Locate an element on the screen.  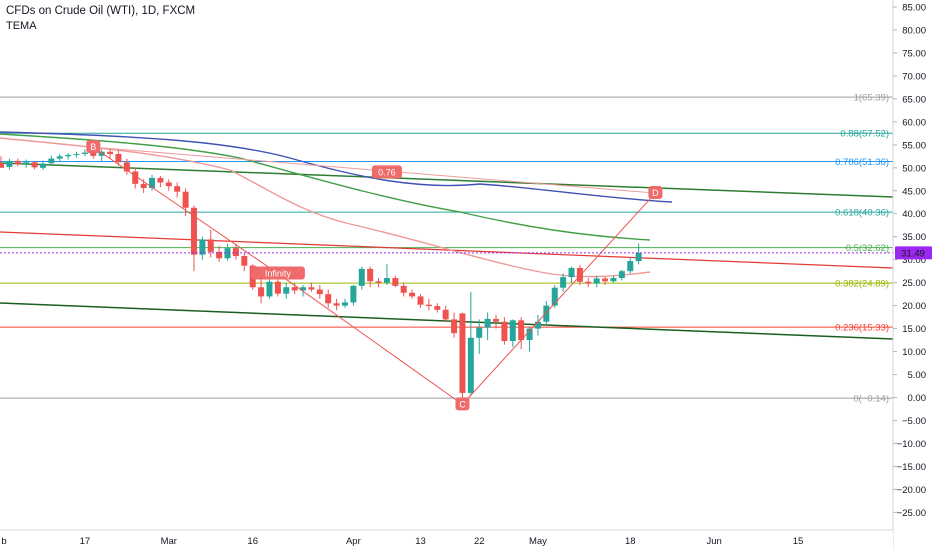
time-axis-bg is located at coordinates (446, 540).